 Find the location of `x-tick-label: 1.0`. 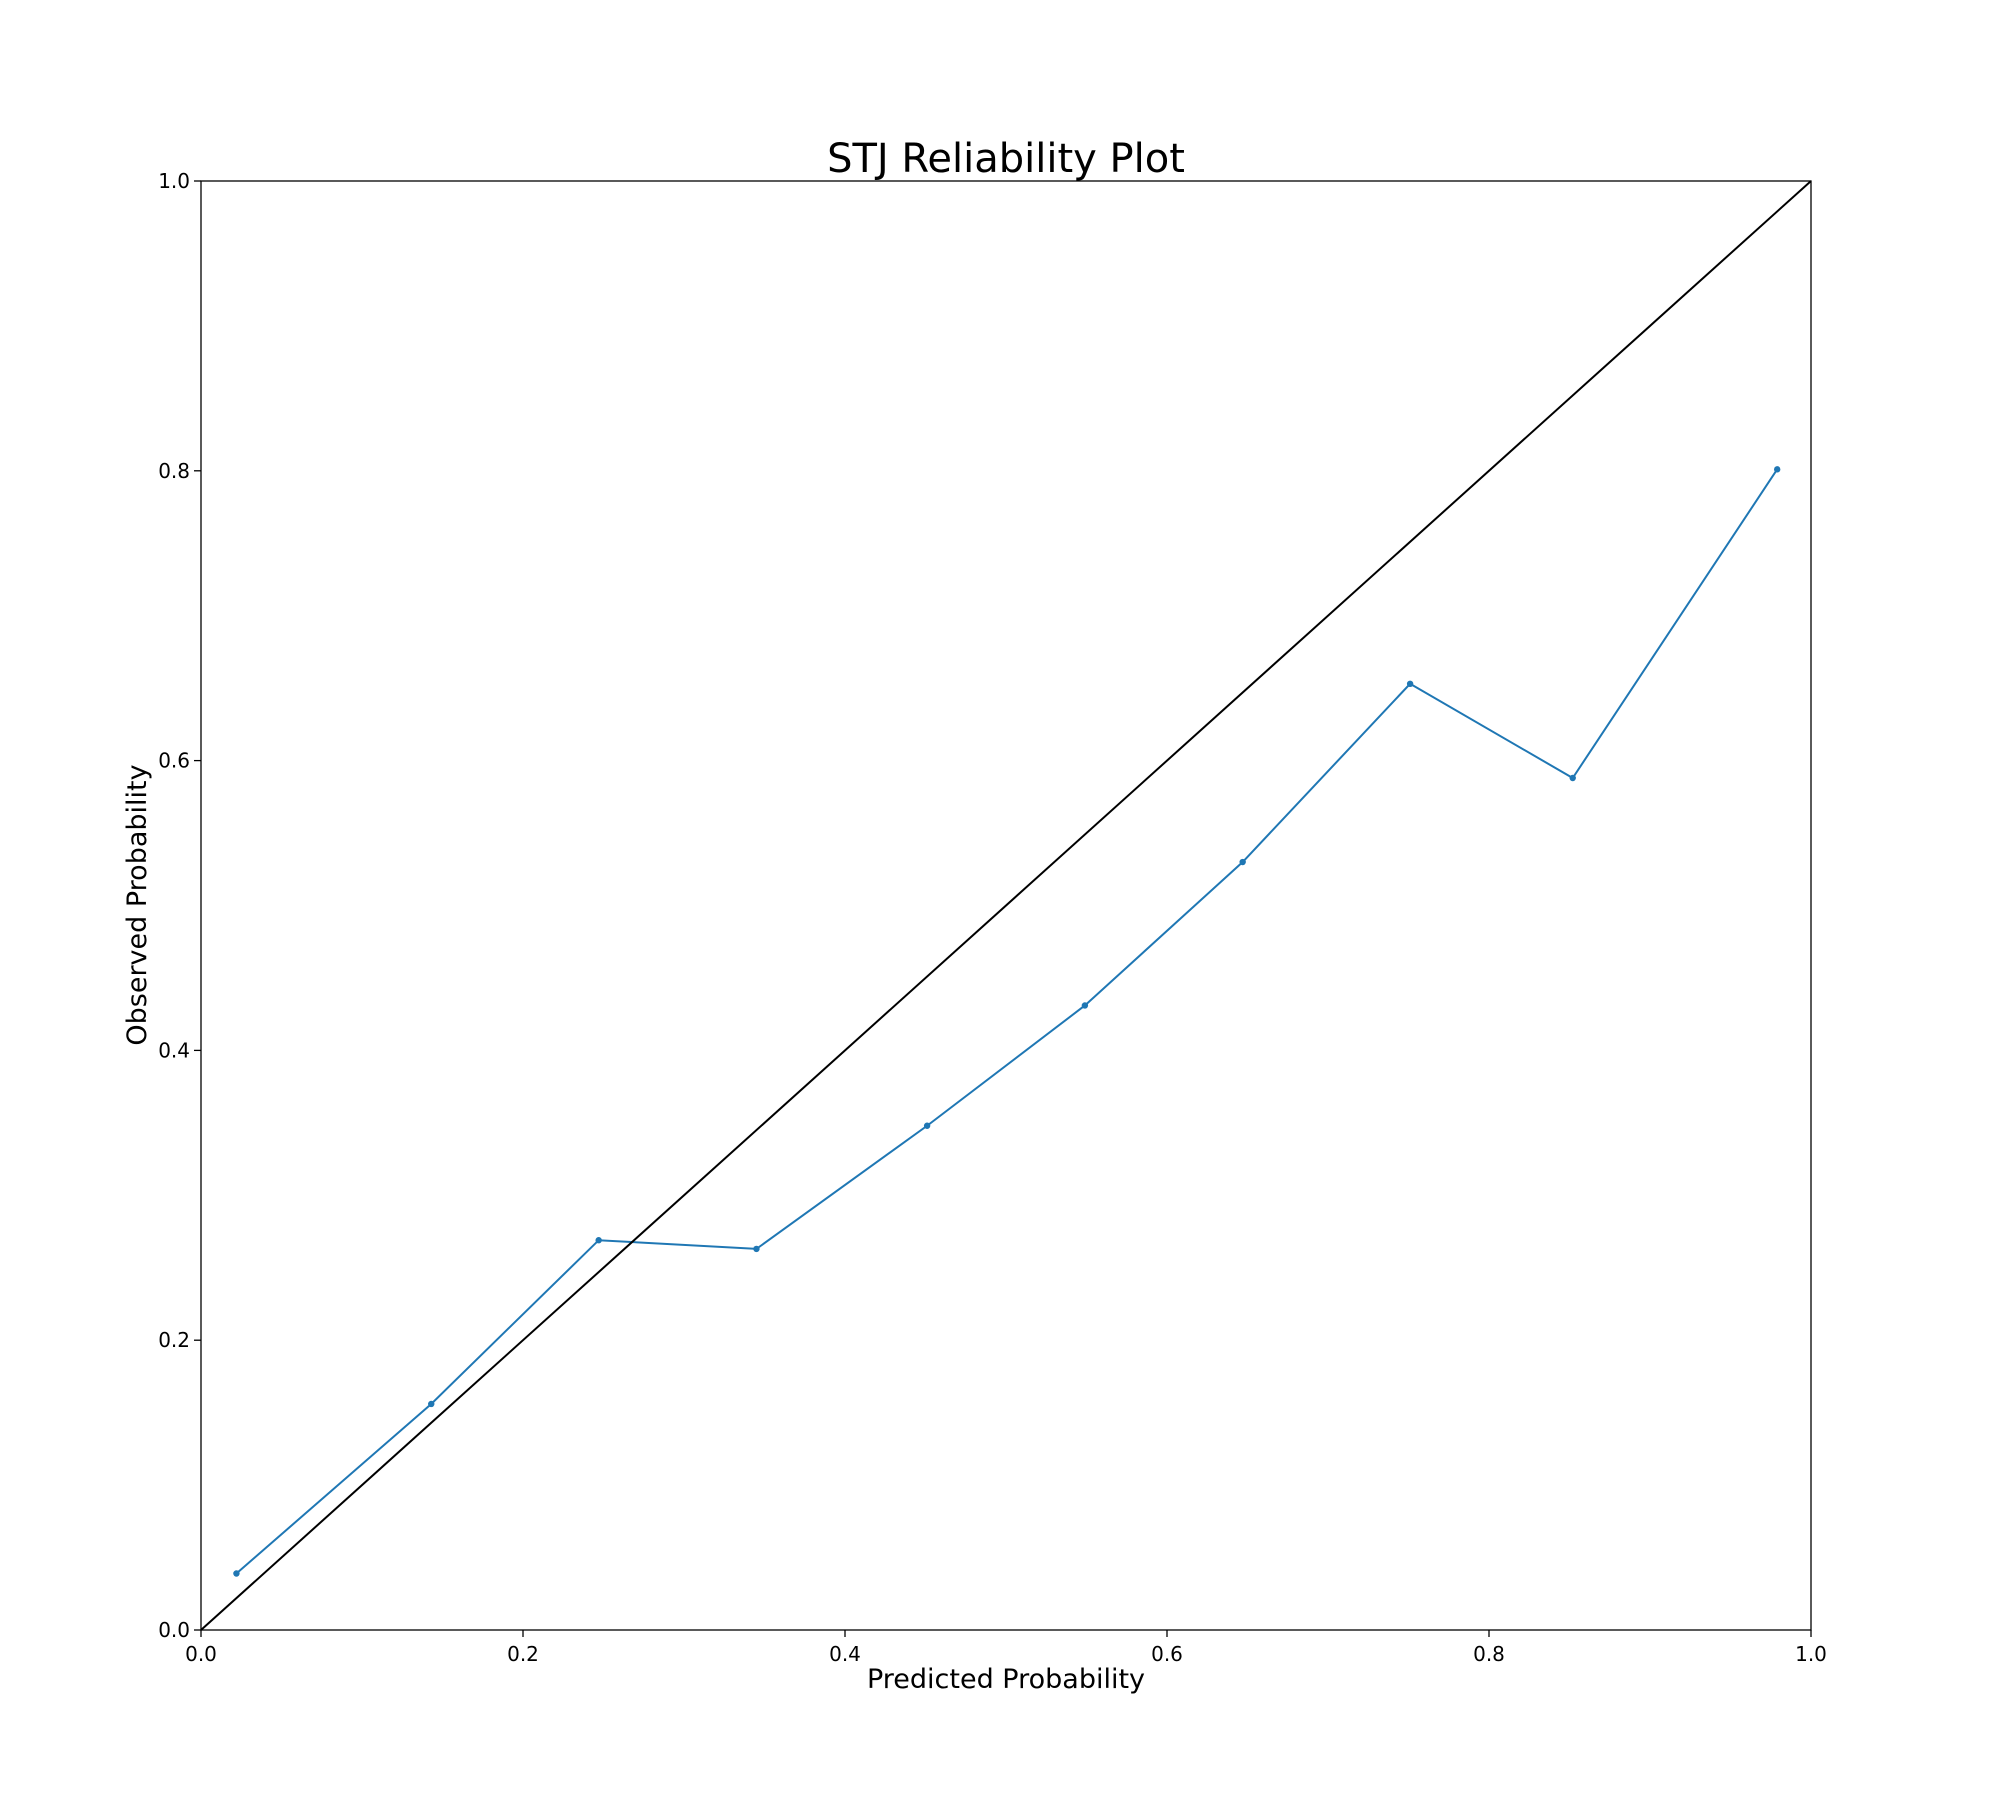

x-tick-label: 1.0 is located at coordinates (1811, 1654).